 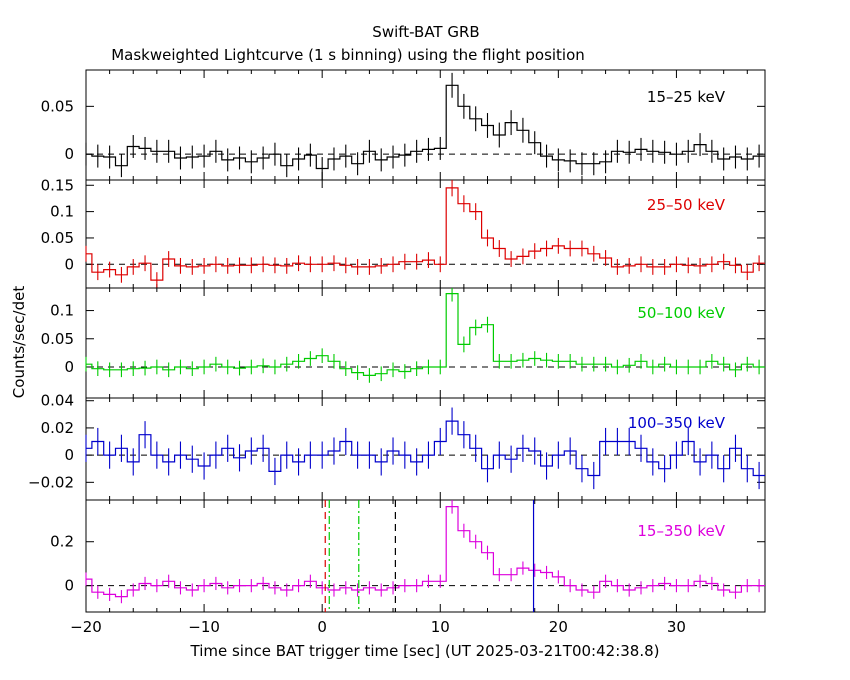 I want to click on panel-4: 0 0.2 15–350 keV, so click(x=408, y=556).